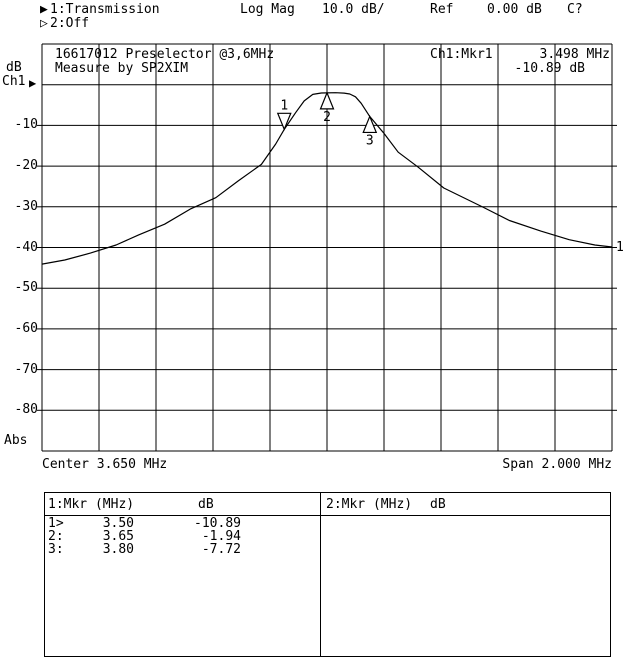 This screenshot has height=659, width=640. What do you see at coordinates (144, 536) in the screenshot?
I see `marker-table-row: 2: 3.65 -1.94` at bounding box center [144, 536].